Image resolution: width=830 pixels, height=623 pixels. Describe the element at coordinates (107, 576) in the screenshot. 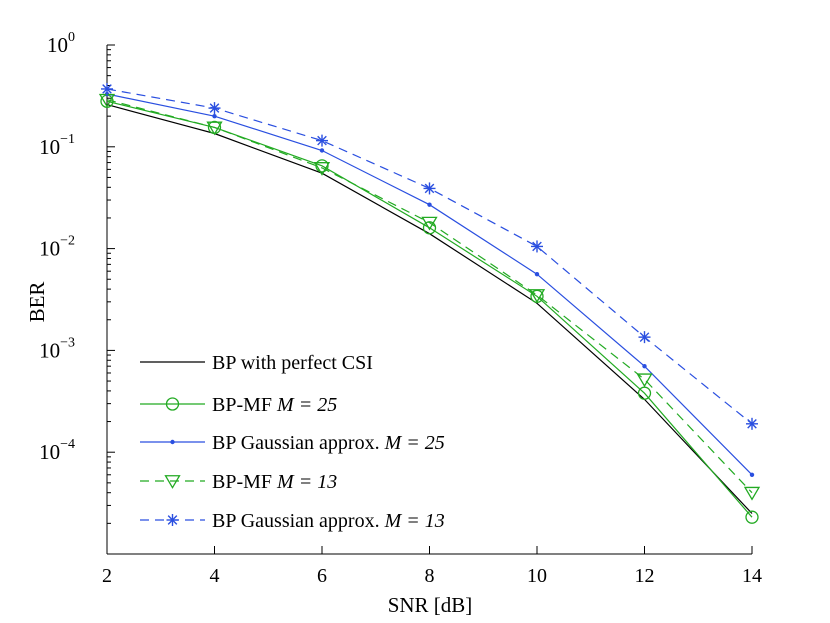

I see `x-tick-label: 2` at that location.